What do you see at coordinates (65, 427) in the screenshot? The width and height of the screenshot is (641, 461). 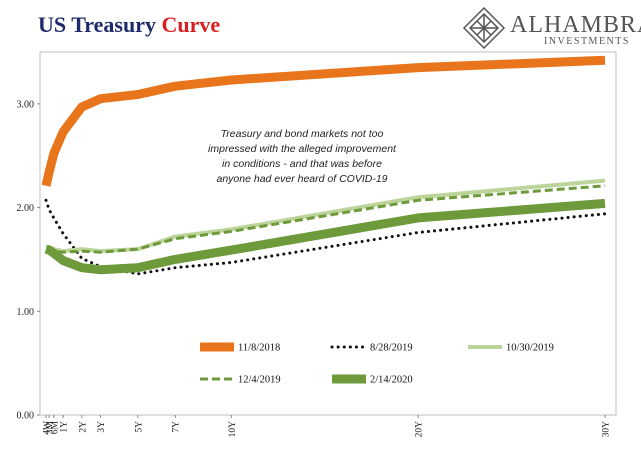 I see `x-tick-label: 1Y` at bounding box center [65, 427].